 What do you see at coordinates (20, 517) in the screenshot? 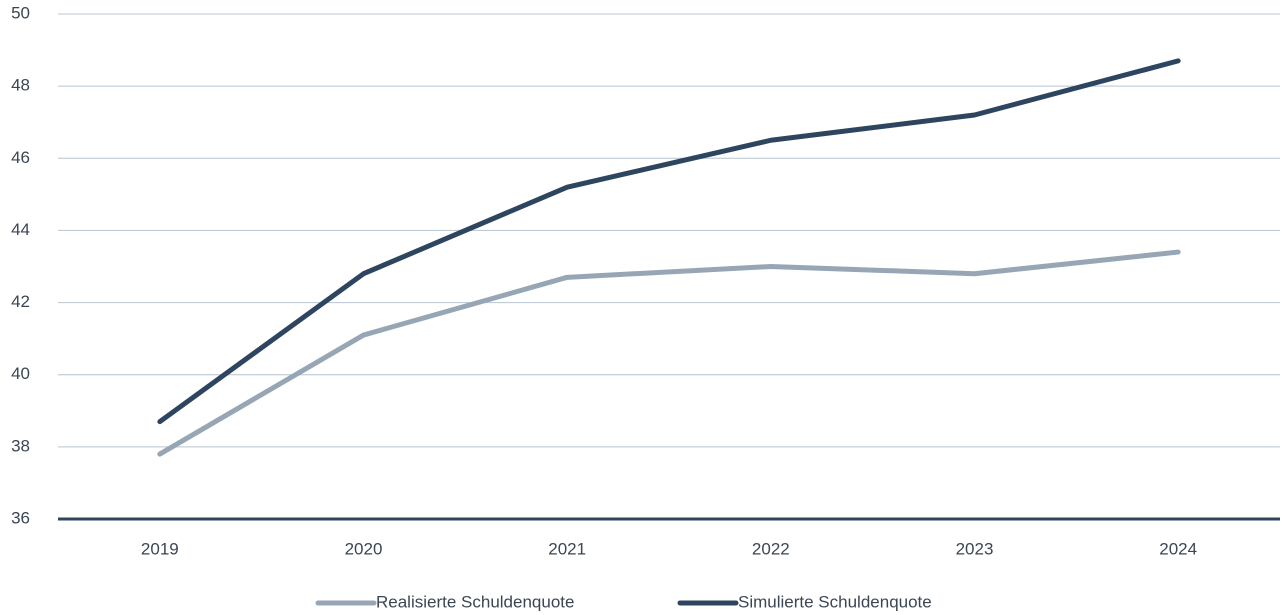
I see `y-tick-label: 36` at bounding box center [20, 517].